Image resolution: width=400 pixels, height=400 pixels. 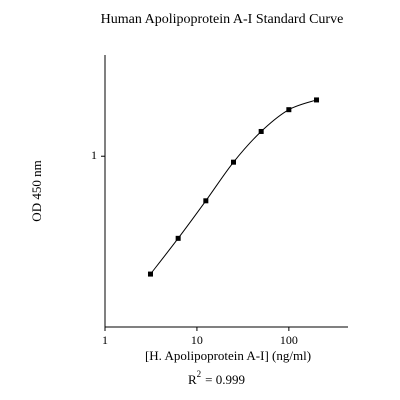 What do you see at coordinates (222, 19) in the screenshot?
I see `chart-title: Human Apolipoprotein A-I Standard Curve` at bounding box center [222, 19].